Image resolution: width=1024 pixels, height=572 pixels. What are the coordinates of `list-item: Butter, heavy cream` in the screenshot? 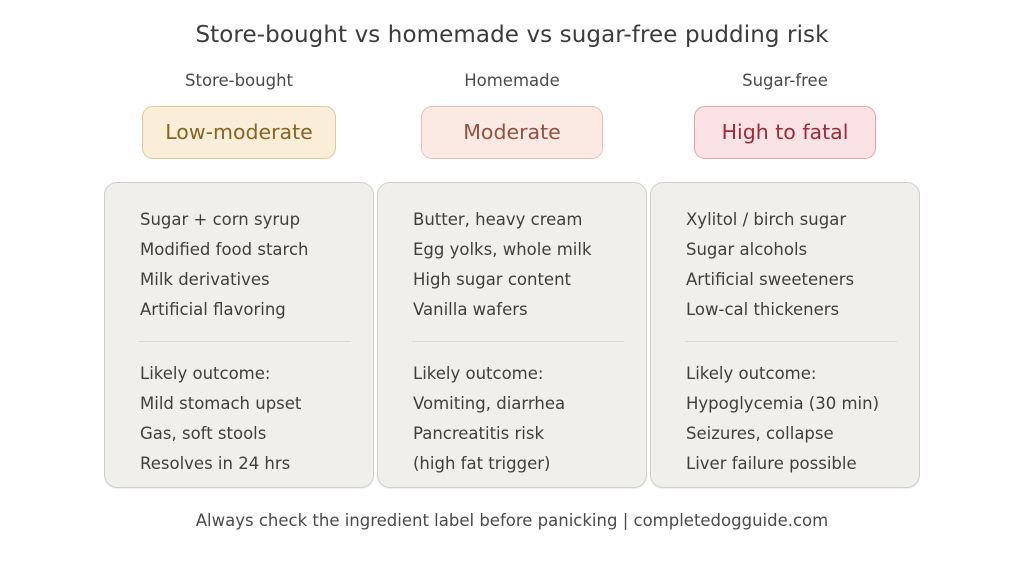 It's located at (498, 219).